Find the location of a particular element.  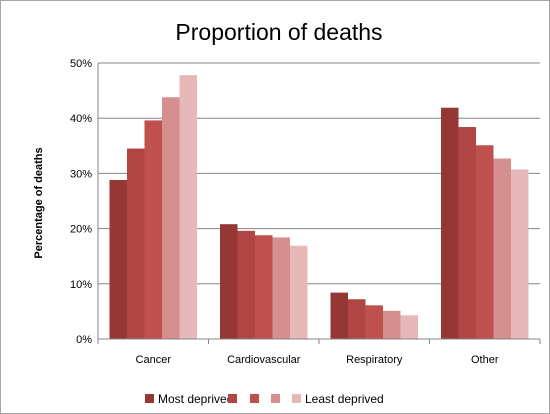

x-tick-label: Cancer is located at coordinates (154, 360).